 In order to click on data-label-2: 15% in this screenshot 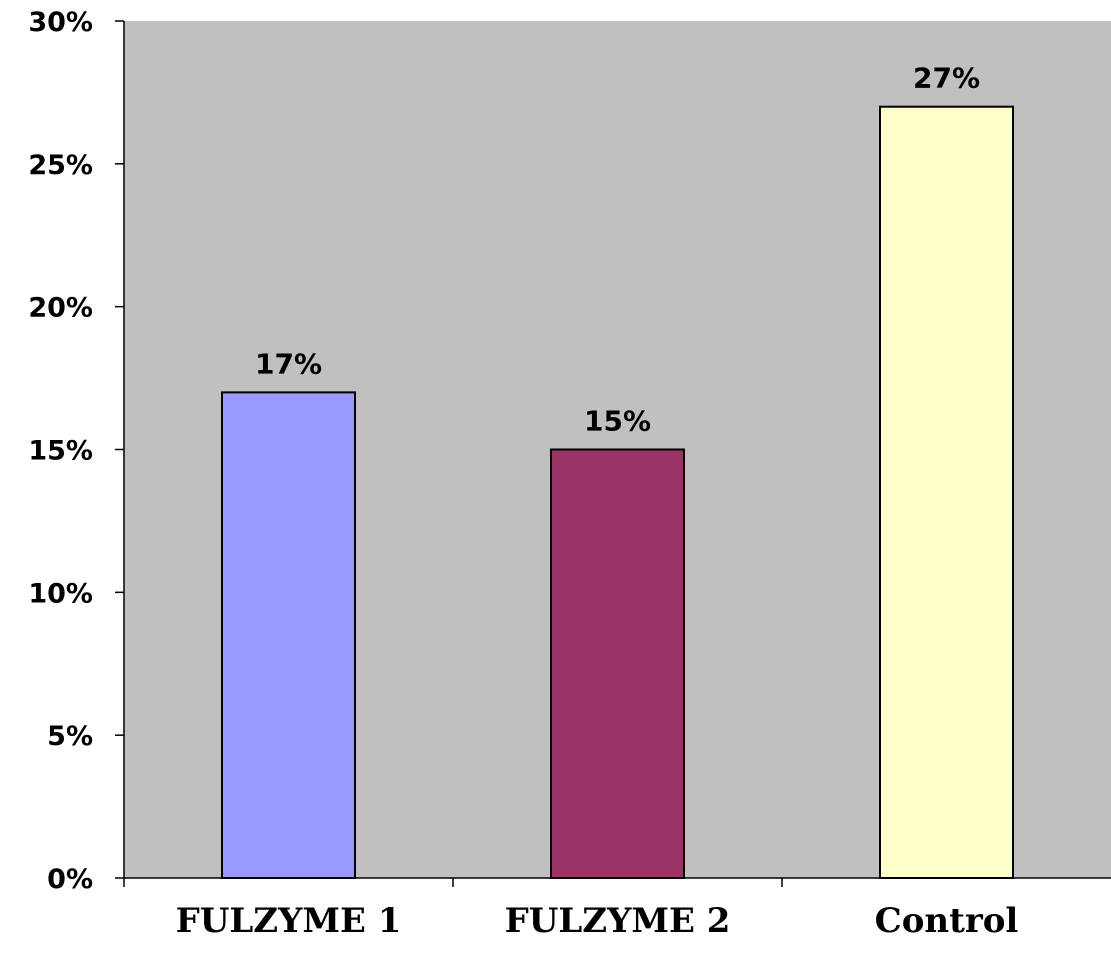, I will do `click(617, 421)`.